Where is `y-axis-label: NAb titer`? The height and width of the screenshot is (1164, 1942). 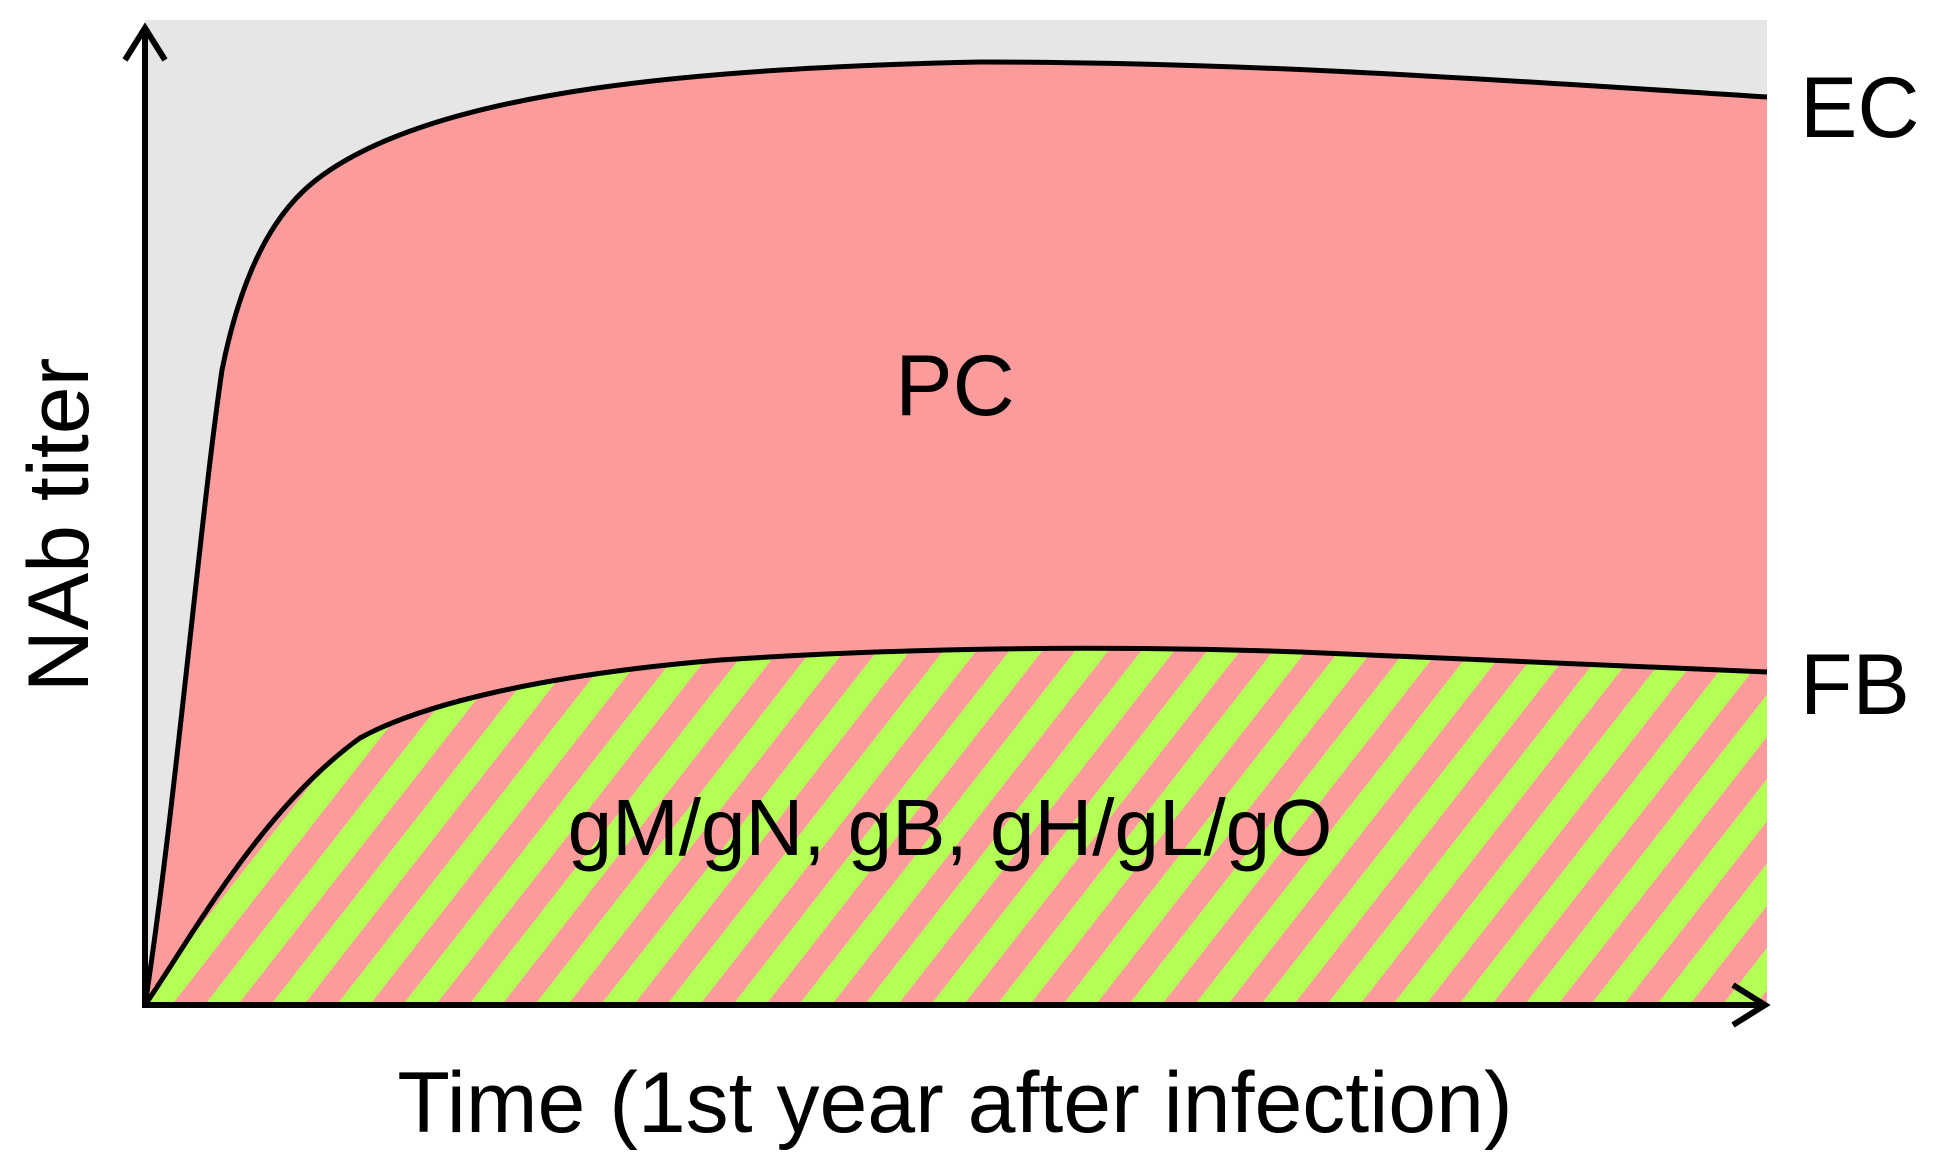
y-axis-label: NAb titer is located at coordinates (59, 525).